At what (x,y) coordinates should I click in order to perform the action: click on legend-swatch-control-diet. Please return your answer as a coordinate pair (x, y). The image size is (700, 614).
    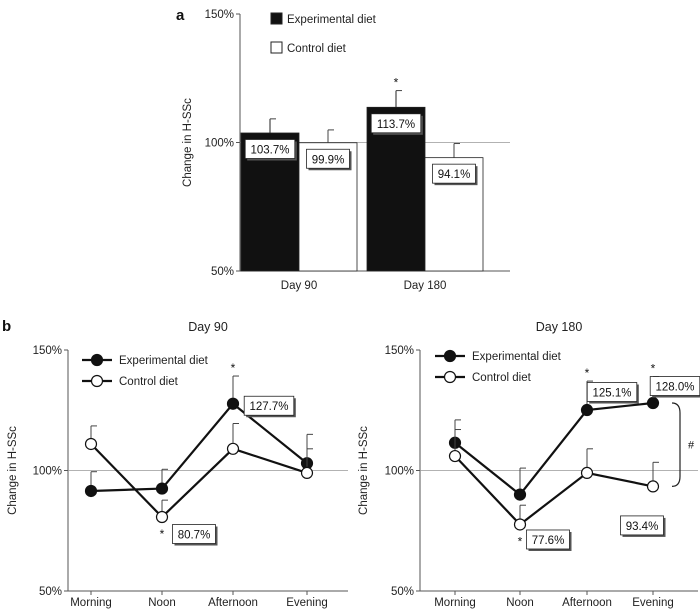
    Looking at the image, I should click on (276, 47).